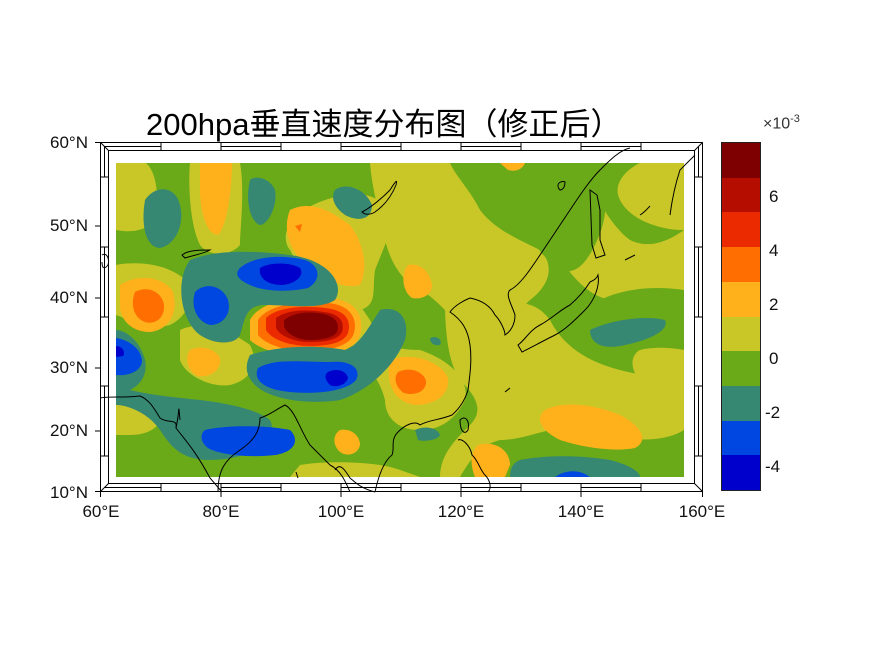 This screenshot has width=875, height=656. Describe the element at coordinates (221, 511) in the screenshot. I see `x-tick-80e: 80°E` at that location.